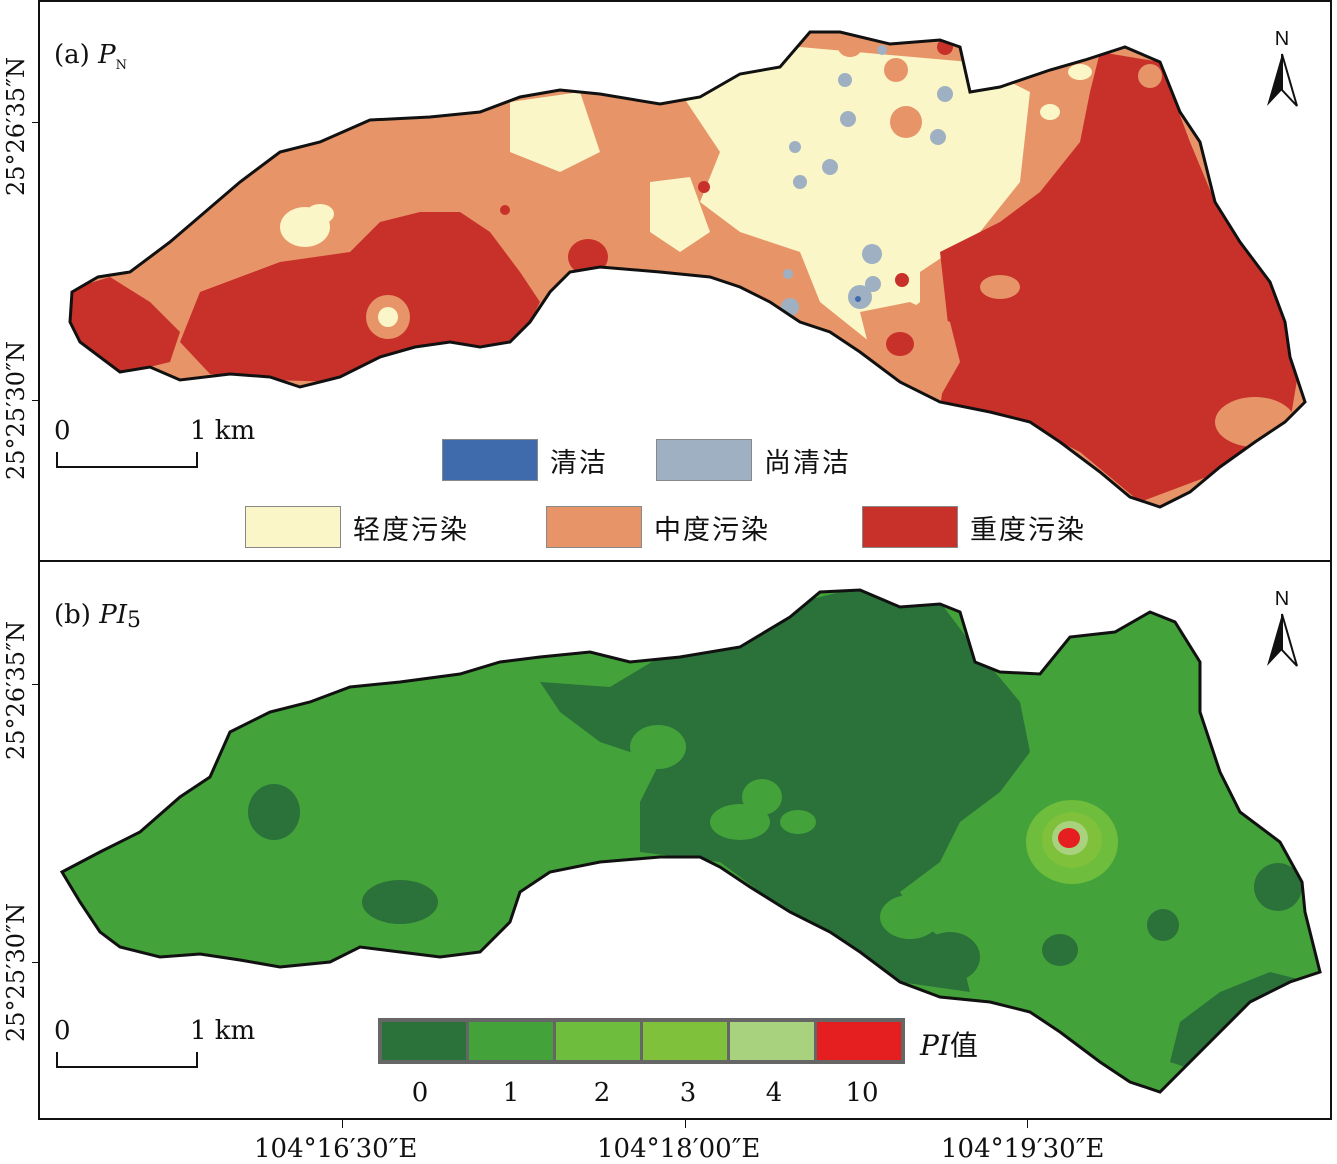  What do you see at coordinates (862, 1093) in the screenshot?
I see `pi-tick-label: 10` at bounding box center [862, 1093].